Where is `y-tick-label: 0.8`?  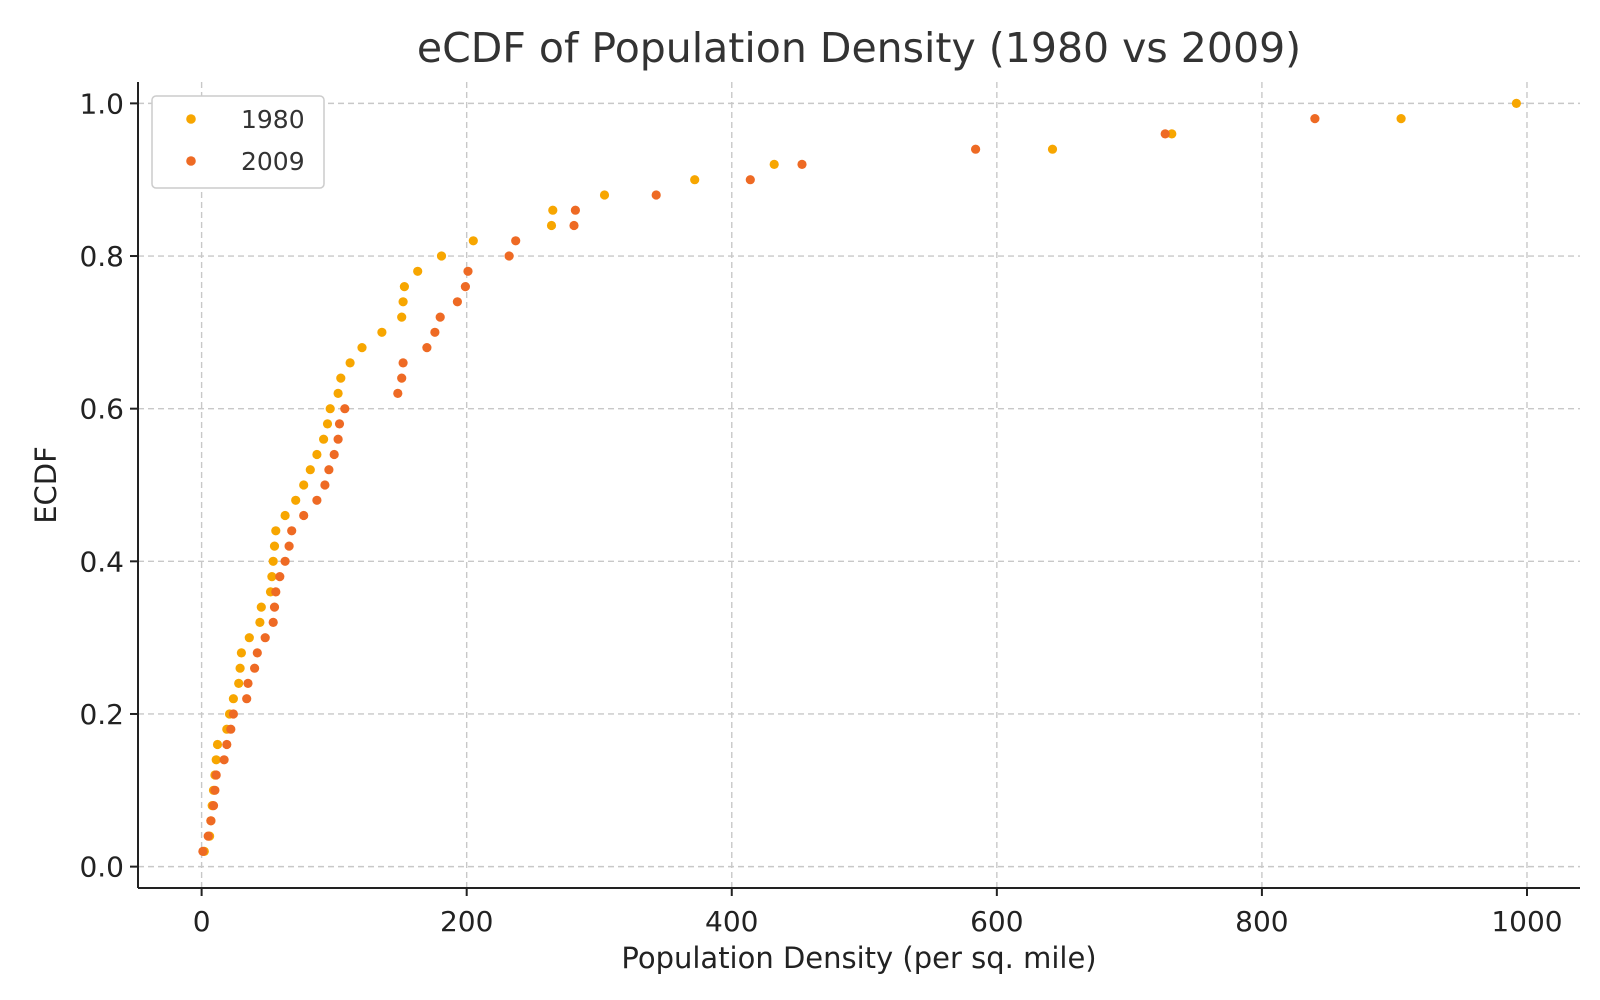
y-tick-label: 0.8 is located at coordinates (101, 256).